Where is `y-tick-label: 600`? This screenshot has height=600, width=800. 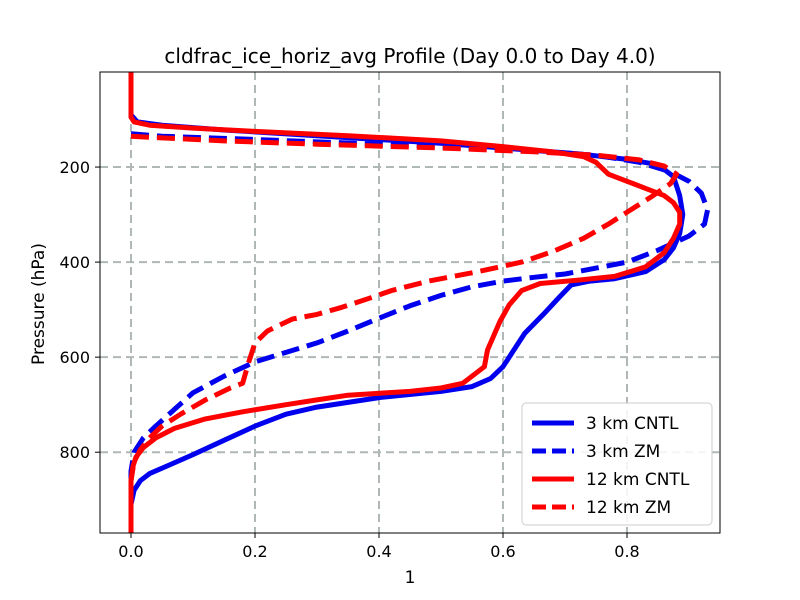
y-tick-label: 600 is located at coordinates (74, 357).